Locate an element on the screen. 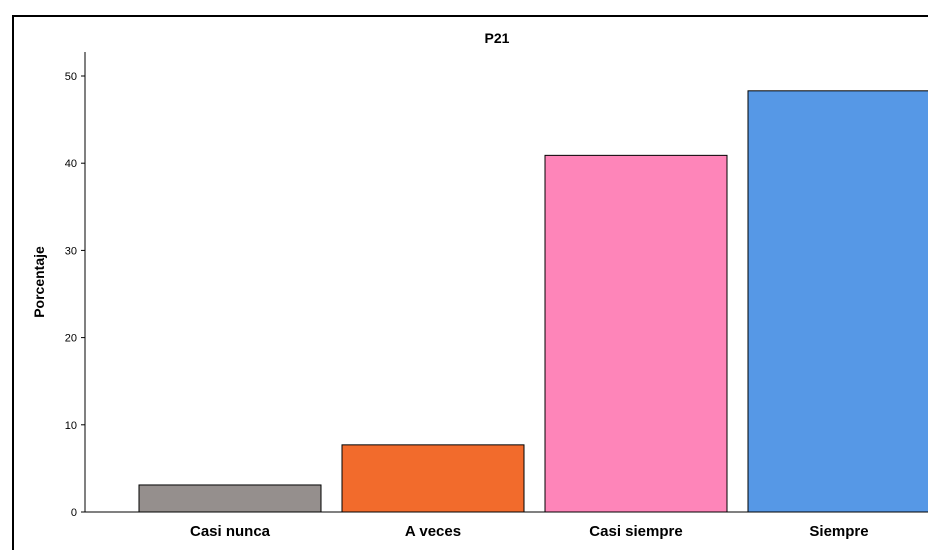  x-category-label: Siempre is located at coordinates (838, 531).